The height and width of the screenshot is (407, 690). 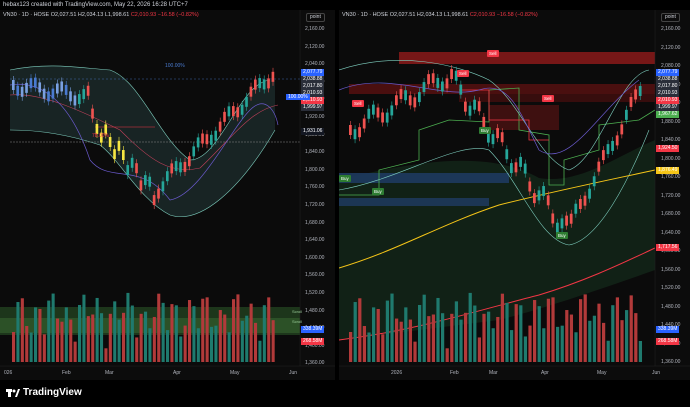 What do you see at coordinates (315, 64) in the screenshot?
I see `price-tick: 2,040.00` at bounding box center [315, 64].